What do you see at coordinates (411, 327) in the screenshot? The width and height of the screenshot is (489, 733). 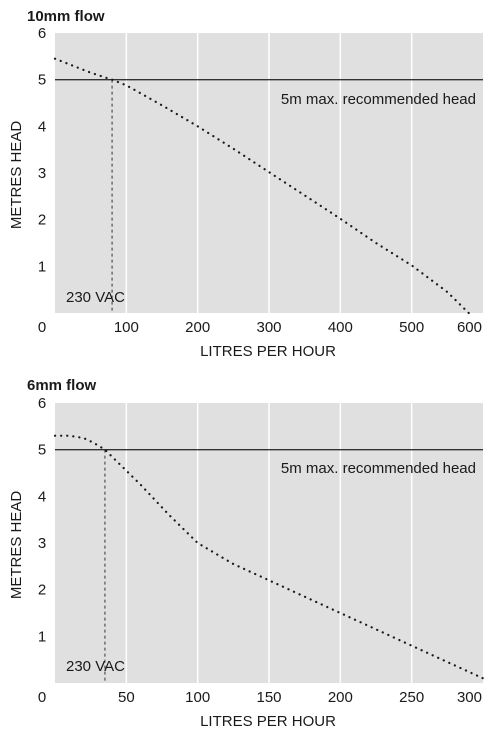 I see `x-tick-label: 500` at bounding box center [411, 327].